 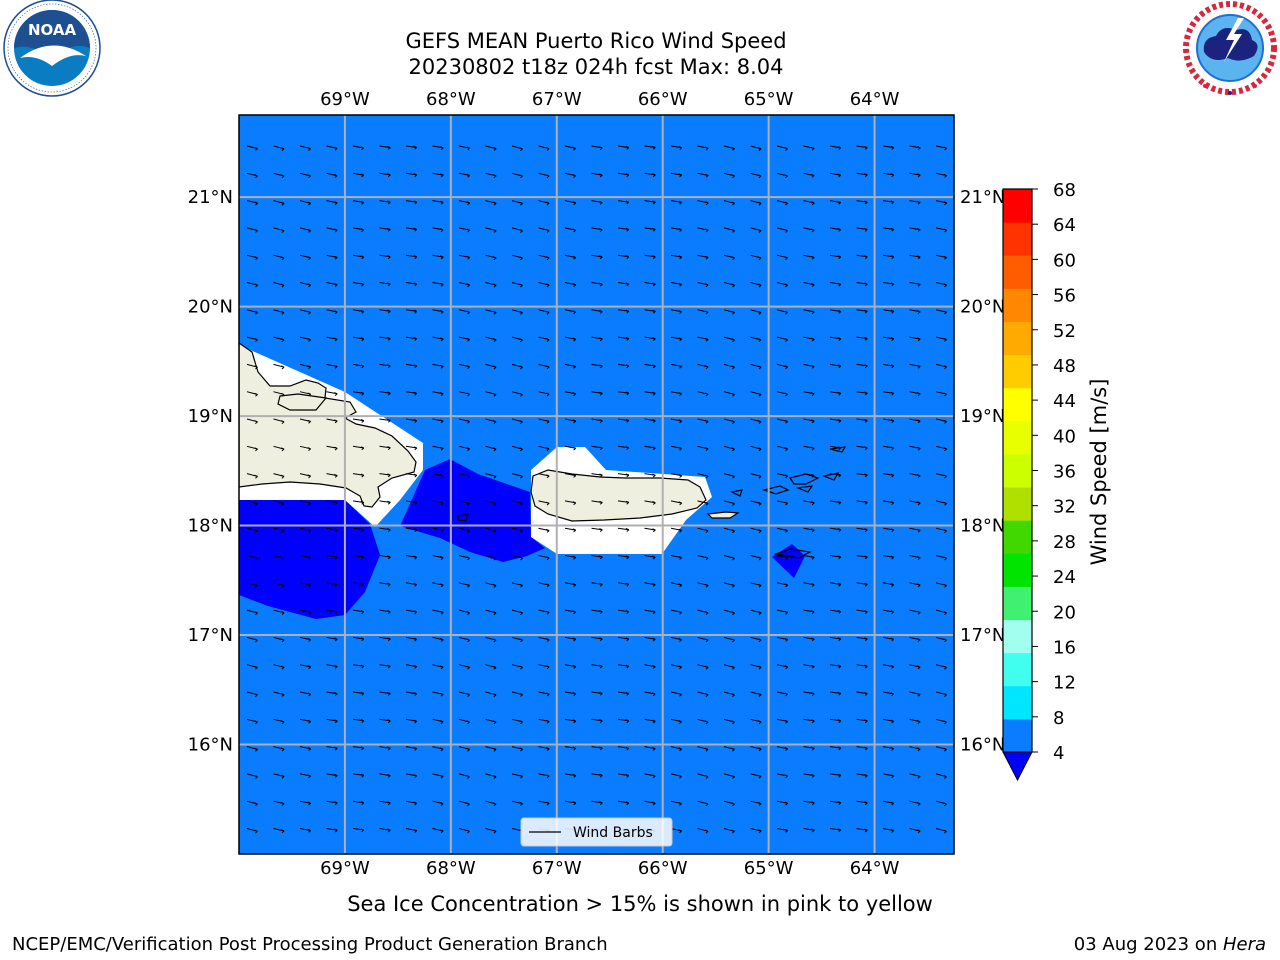 I want to click on nws-logo, so click(x=1230, y=48).